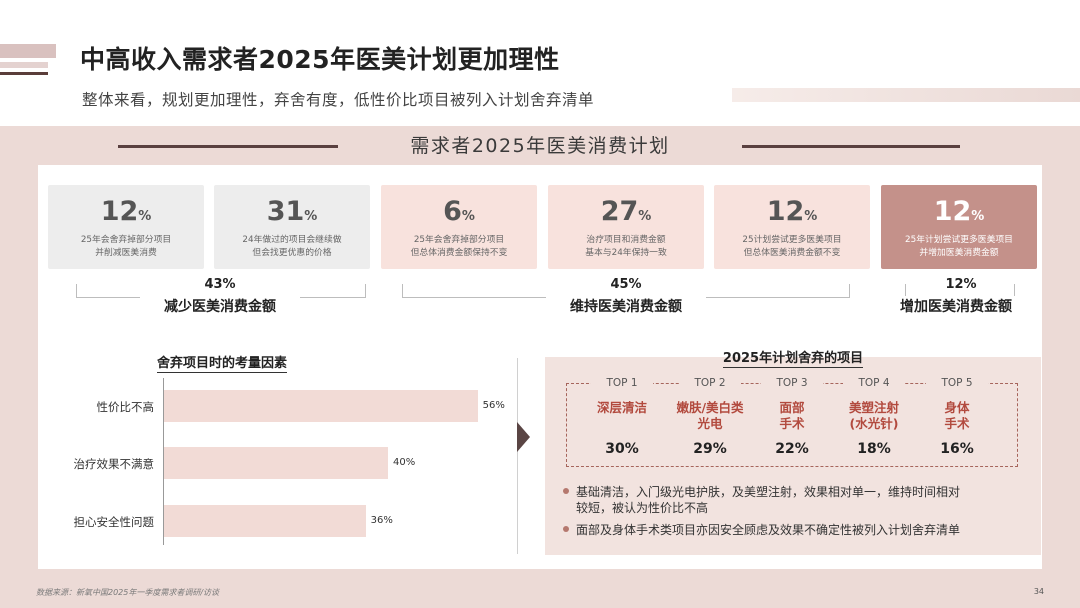 The width and height of the screenshot is (1080, 608). Describe the element at coordinates (114, 464) in the screenshot. I see `bar-category-label: 治疗效果不满意` at that location.